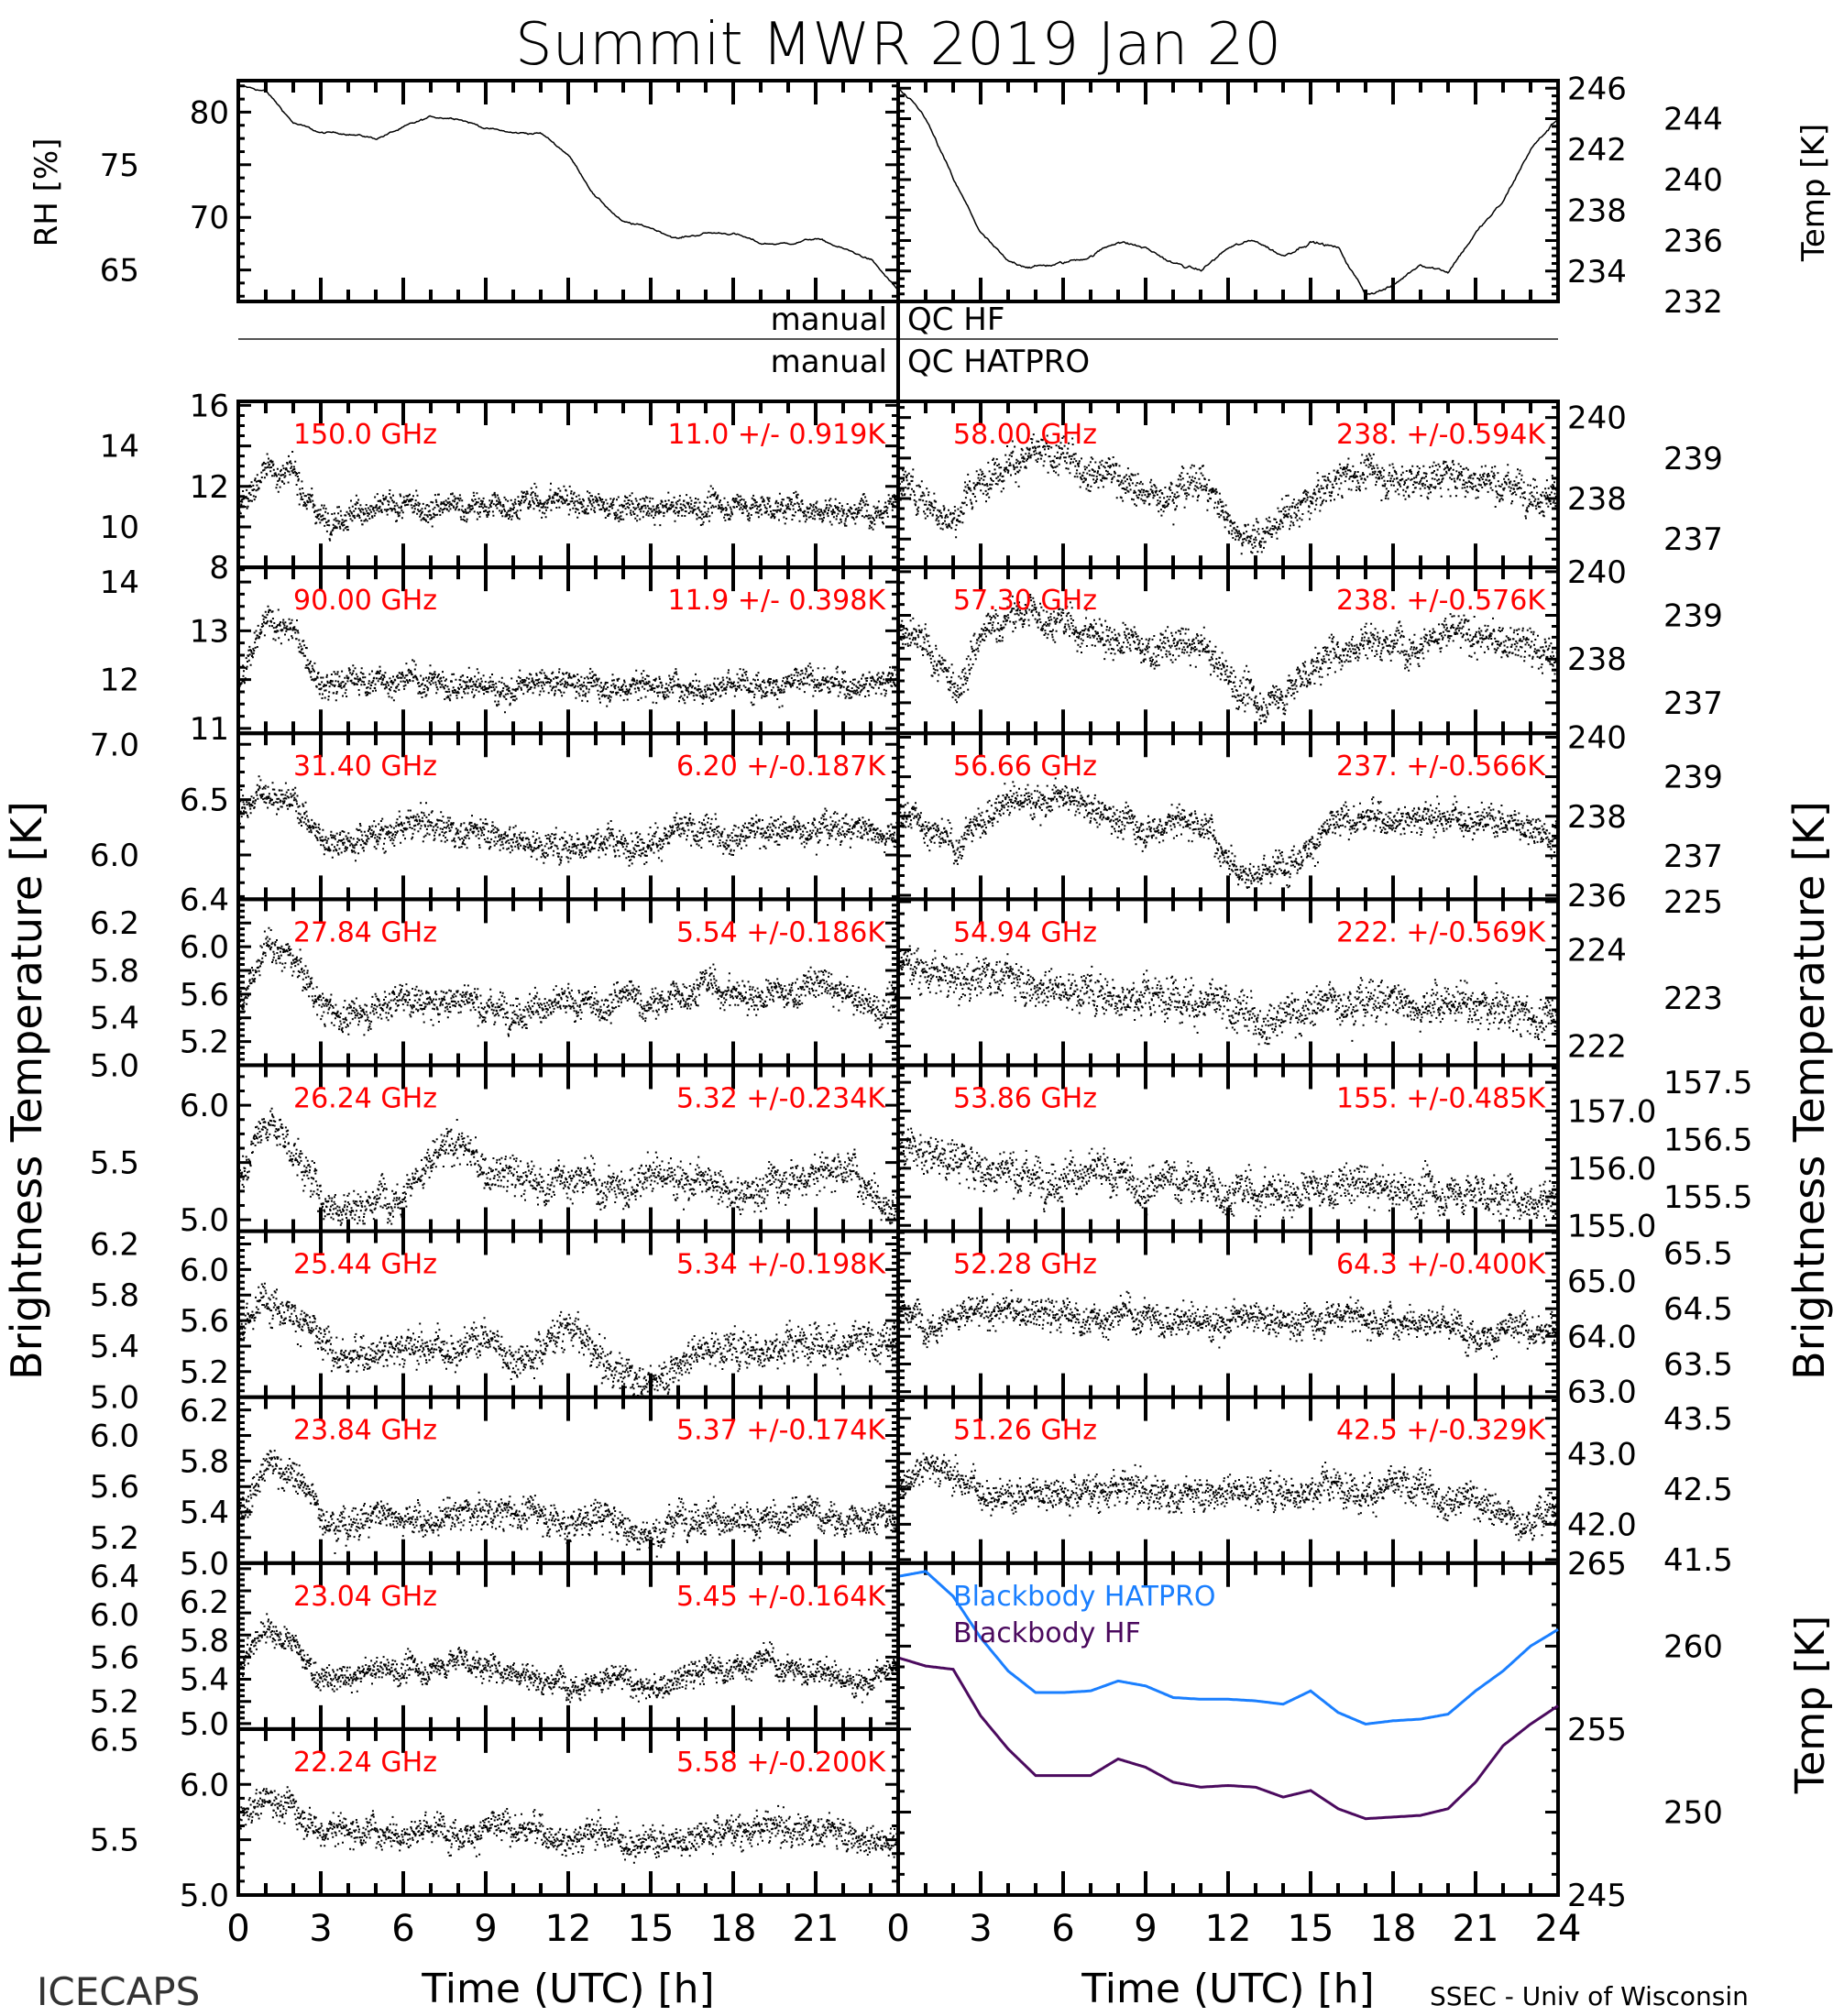 This screenshot has width=1833, height=2016. Describe the element at coordinates (1084, 1597) in the screenshot. I see `legend-blackbody-hatpro: Blackbody HATPRO` at that location.